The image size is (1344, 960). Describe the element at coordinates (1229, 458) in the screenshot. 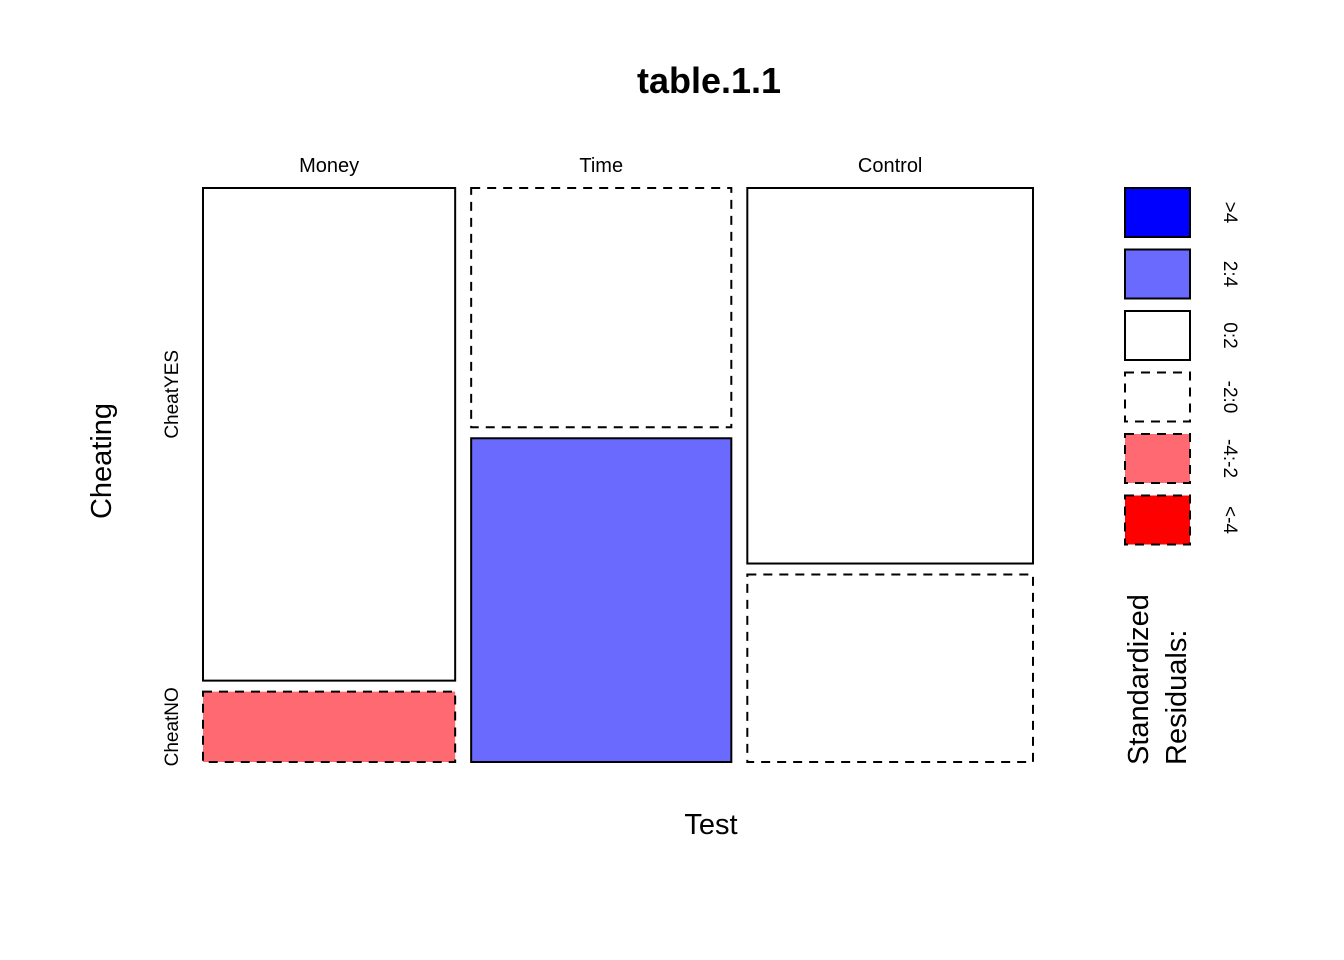

I see `legend-label: -4:-2` at that location.